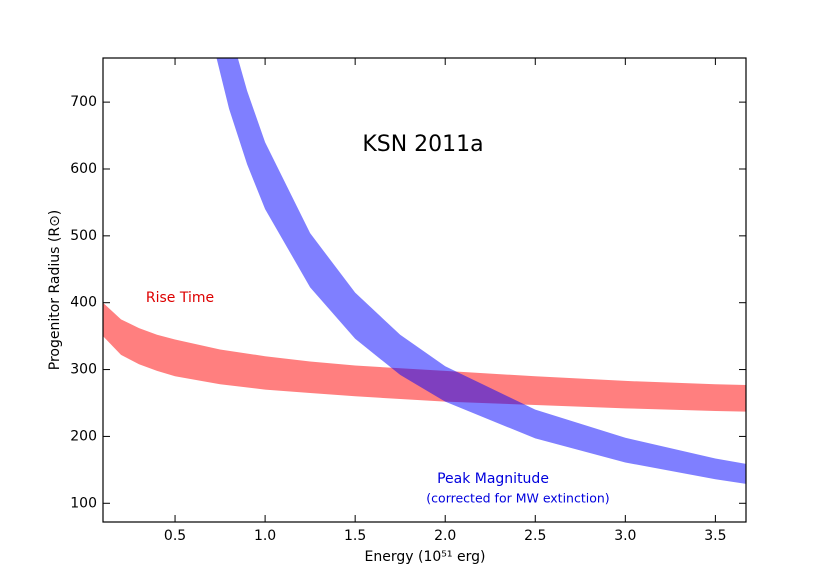 The height and width of the screenshot is (582, 830). What do you see at coordinates (535, 536) in the screenshot?
I see `x-tick-label: 2.5` at bounding box center [535, 536].